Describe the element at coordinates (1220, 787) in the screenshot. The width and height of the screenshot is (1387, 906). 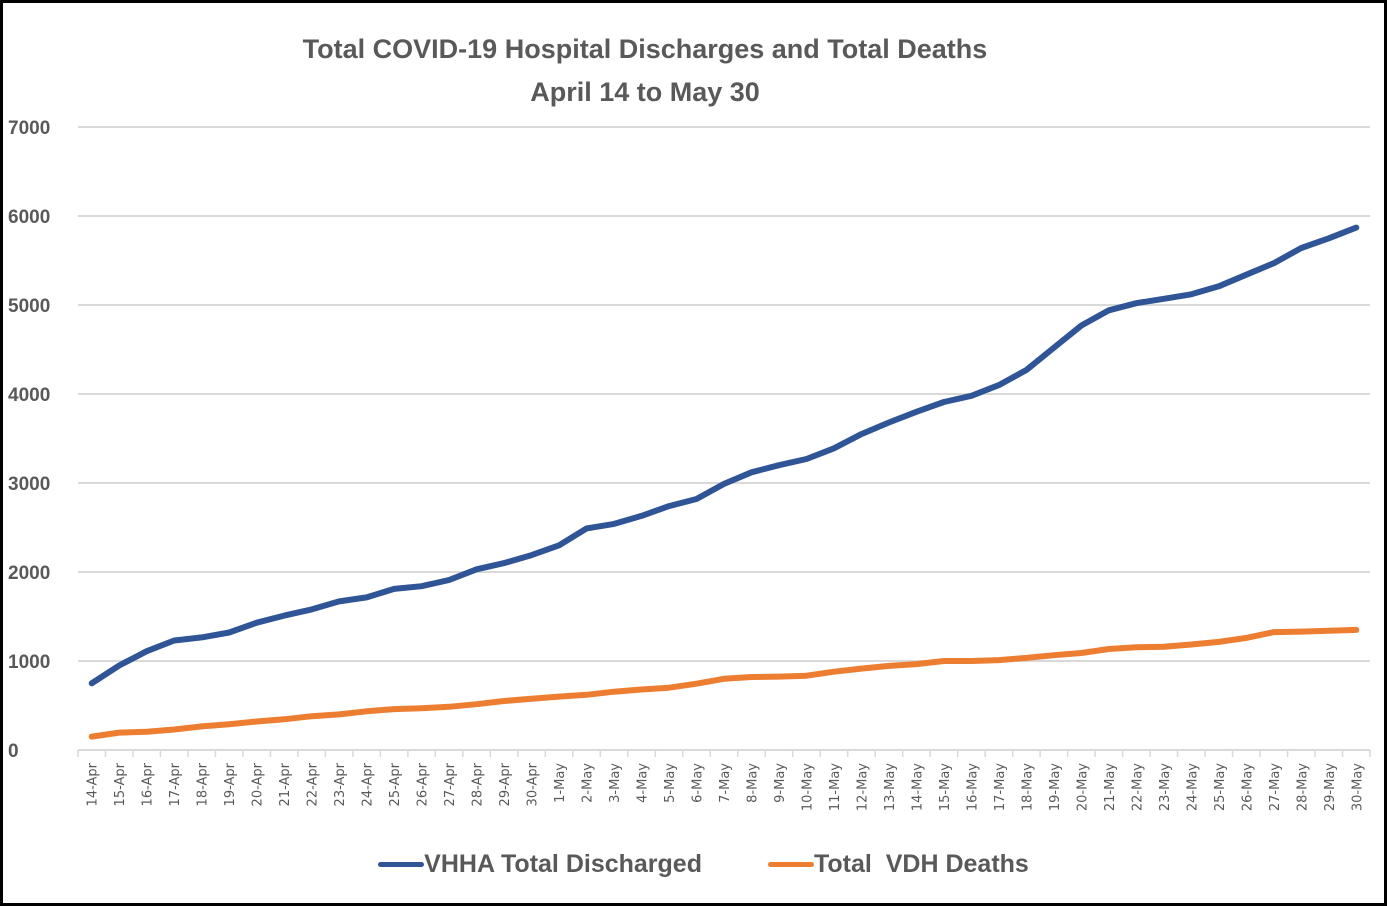
I see `x-tick-label: 25-May` at that location.